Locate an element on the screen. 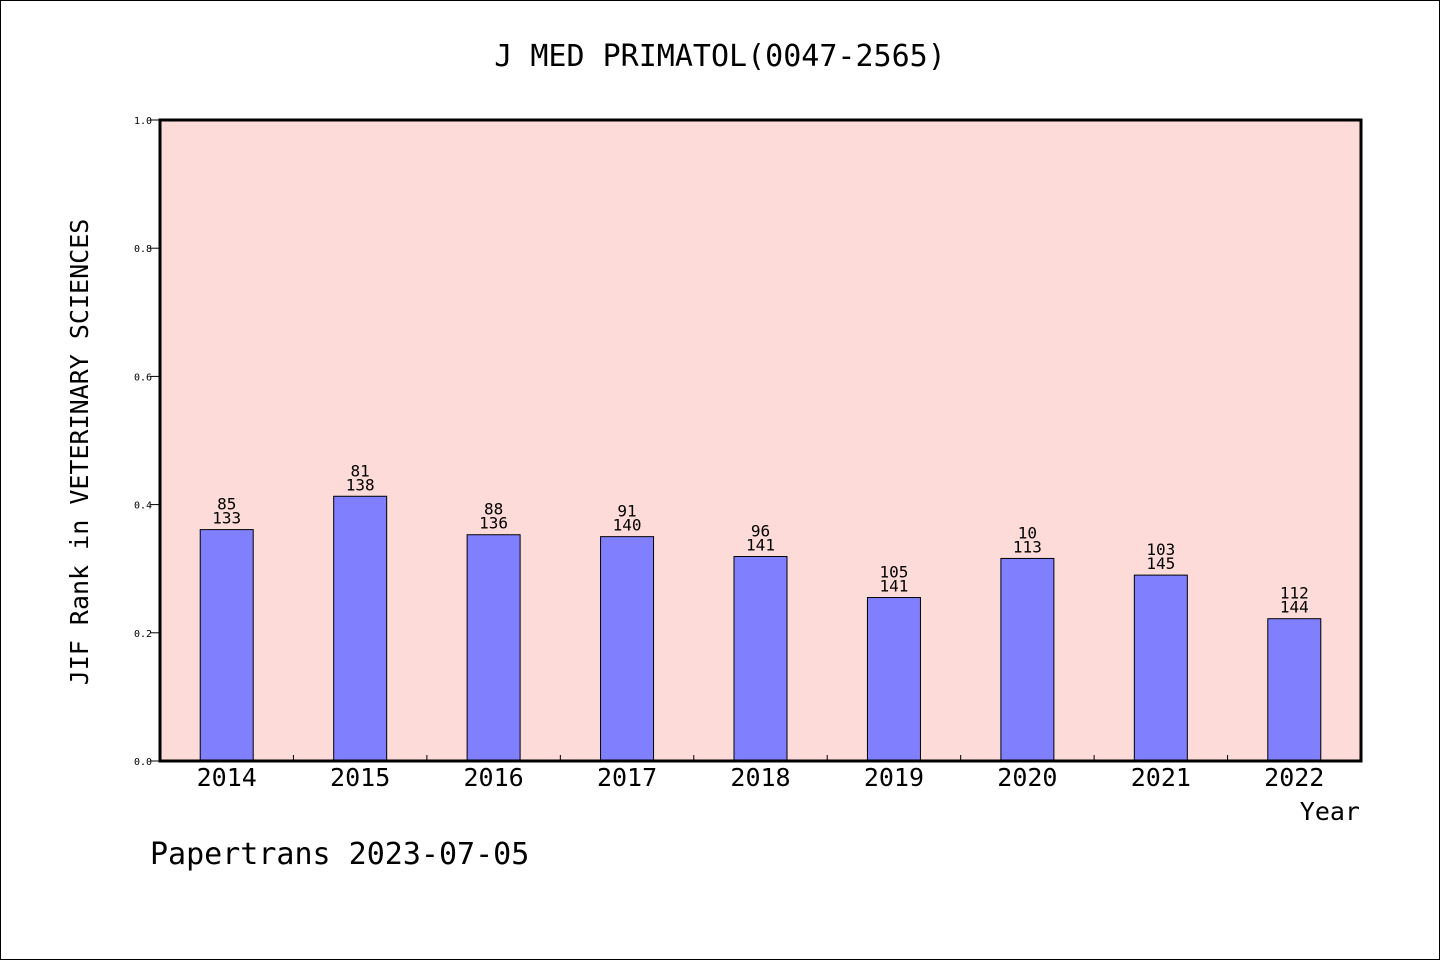  rank-label: 103 is located at coordinates (1160, 549).